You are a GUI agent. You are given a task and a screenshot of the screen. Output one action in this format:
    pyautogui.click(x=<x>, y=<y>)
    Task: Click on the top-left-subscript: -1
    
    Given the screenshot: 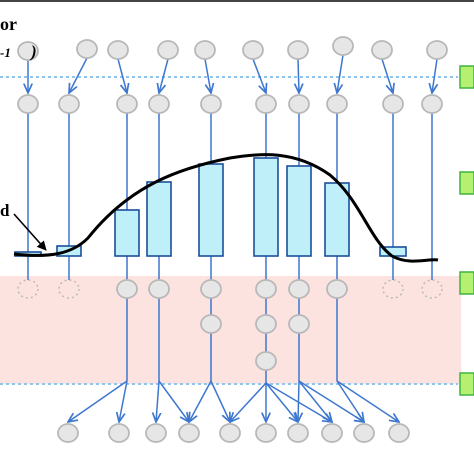 What is the action you would take?
    pyautogui.click(x=5, y=52)
    